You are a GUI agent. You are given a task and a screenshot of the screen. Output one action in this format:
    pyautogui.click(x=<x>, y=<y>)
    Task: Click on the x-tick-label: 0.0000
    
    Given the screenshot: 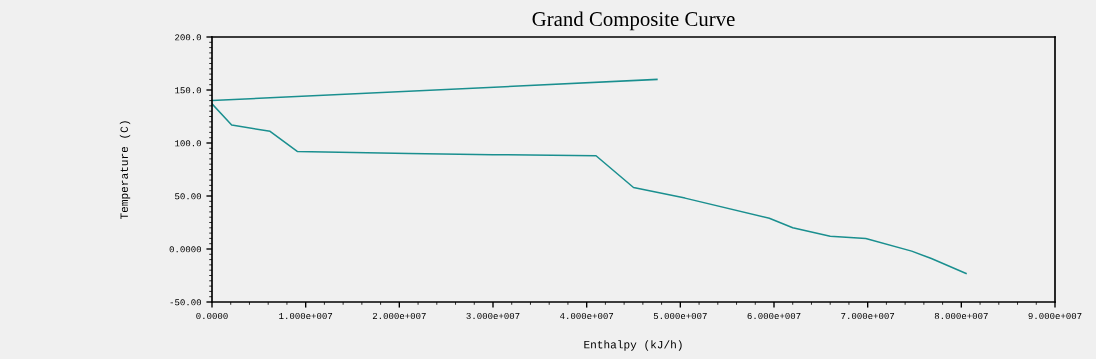 What is the action you would take?
    pyautogui.click(x=212, y=316)
    